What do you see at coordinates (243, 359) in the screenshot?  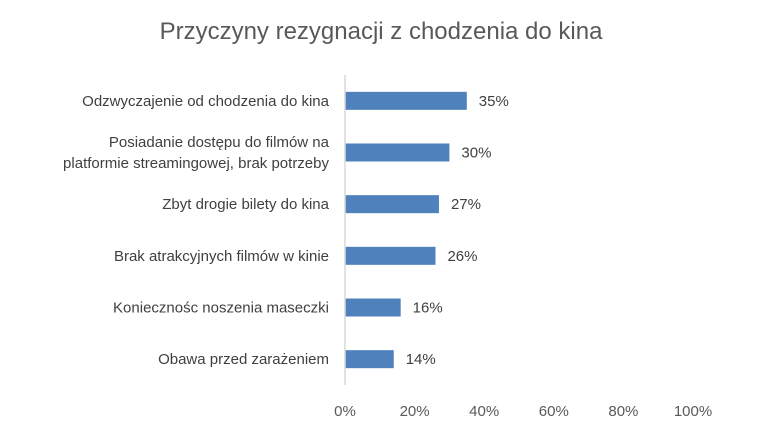 I see `category-label: Obawa przed zarażeniem` at bounding box center [243, 359].